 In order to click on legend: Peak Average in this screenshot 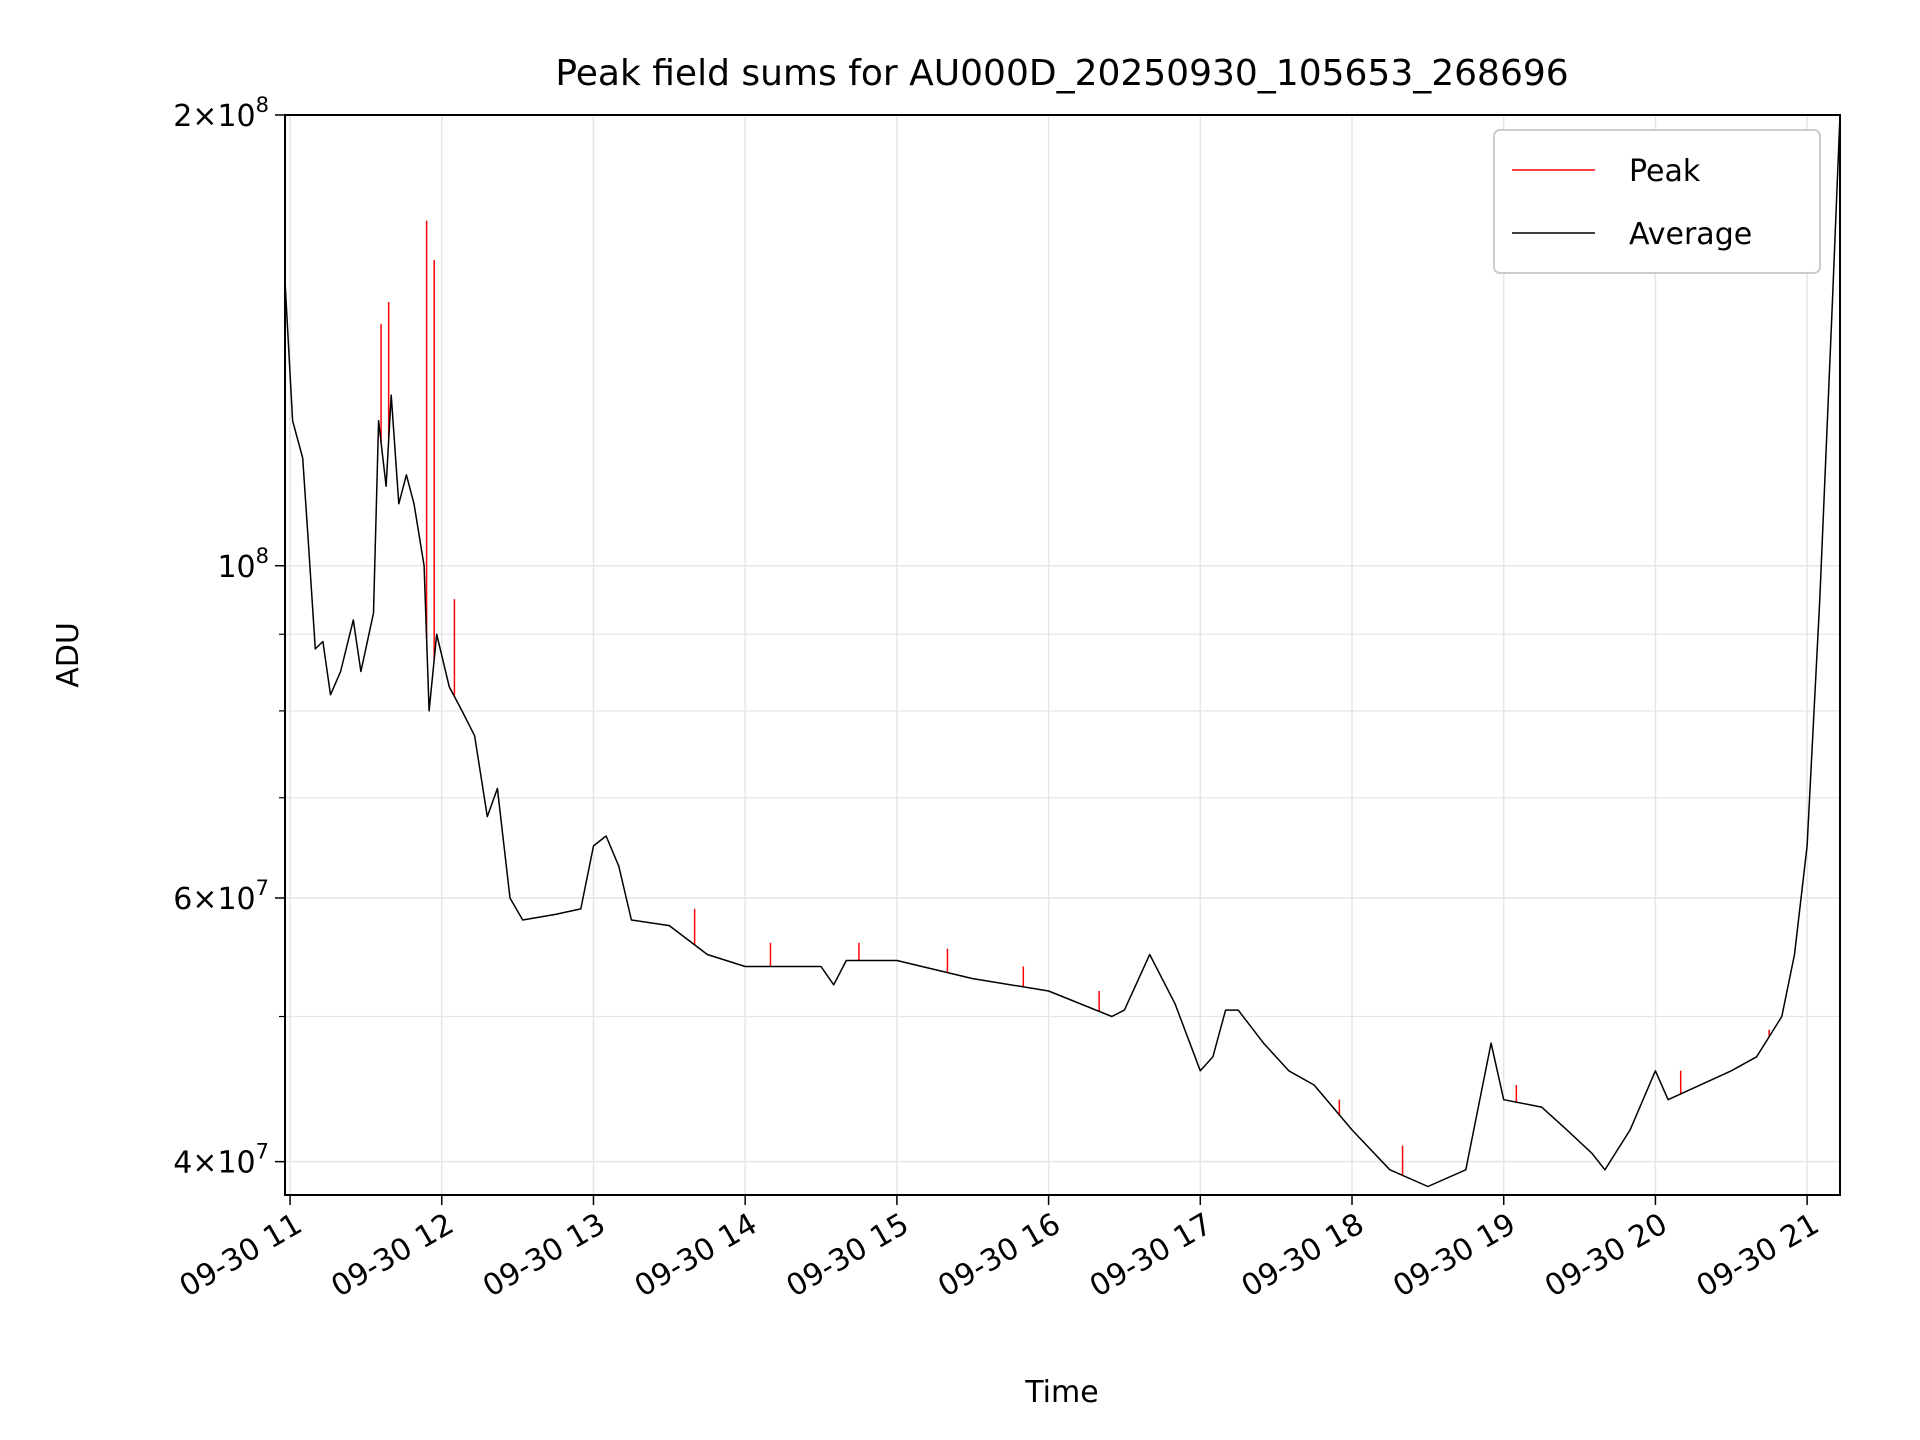, I will do `click(1657, 201)`.